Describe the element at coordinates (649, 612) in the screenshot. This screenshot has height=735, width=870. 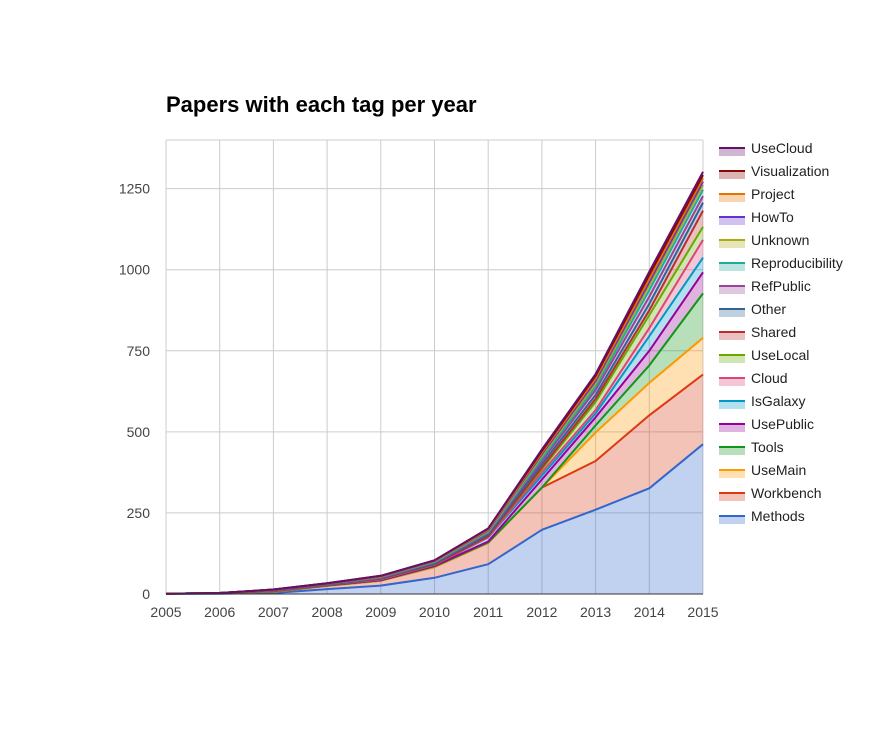
I see `x-tick-label: 2014` at that location.